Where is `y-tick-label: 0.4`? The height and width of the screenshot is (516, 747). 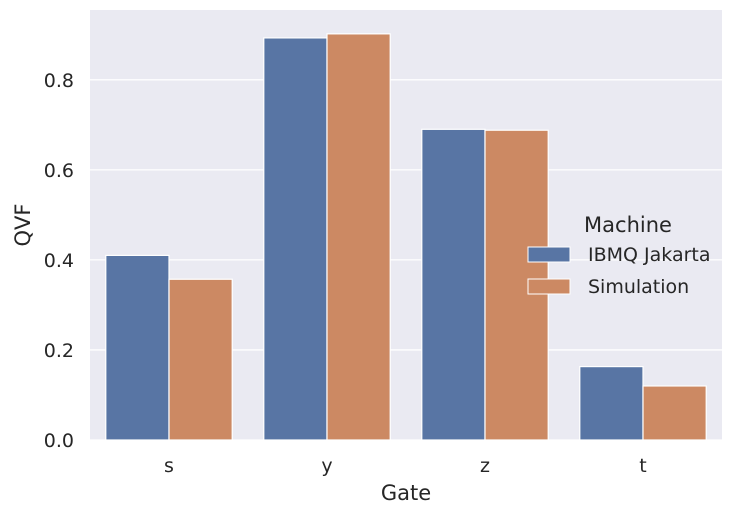
y-tick-label: 0.4 is located at coordinates (59, 261).